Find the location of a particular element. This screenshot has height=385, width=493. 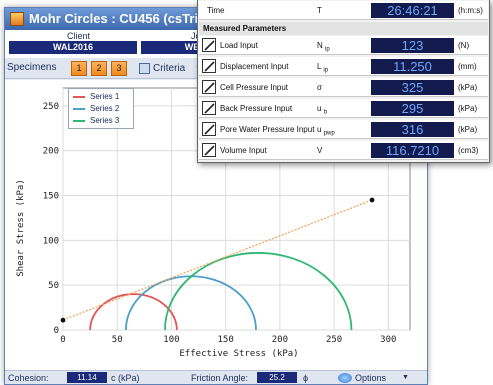

cell-pressure-input-symbol: σ is located at coordinates (319, 90).